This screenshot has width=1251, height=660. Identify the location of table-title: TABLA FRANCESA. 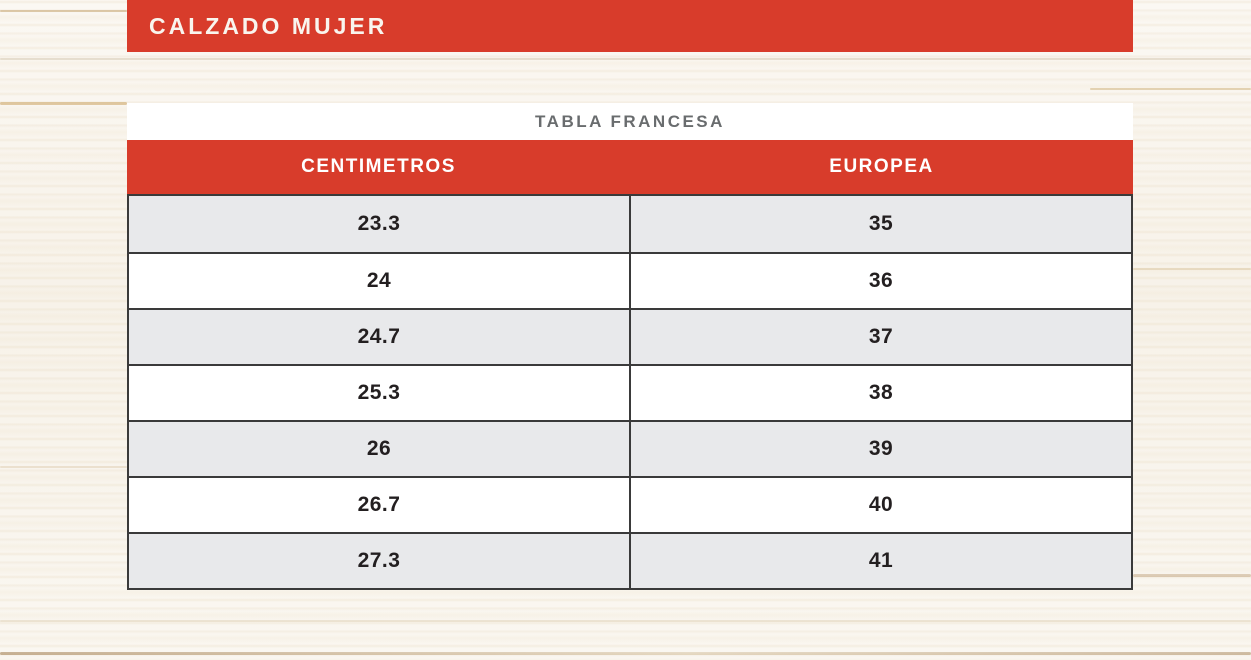
(630, 121).